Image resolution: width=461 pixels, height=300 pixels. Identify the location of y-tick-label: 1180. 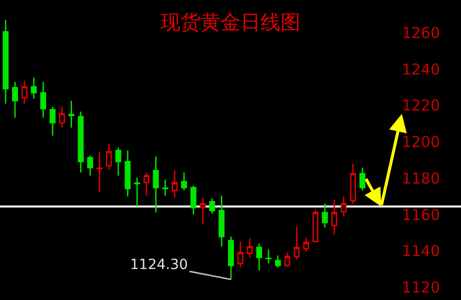
(421, 178).